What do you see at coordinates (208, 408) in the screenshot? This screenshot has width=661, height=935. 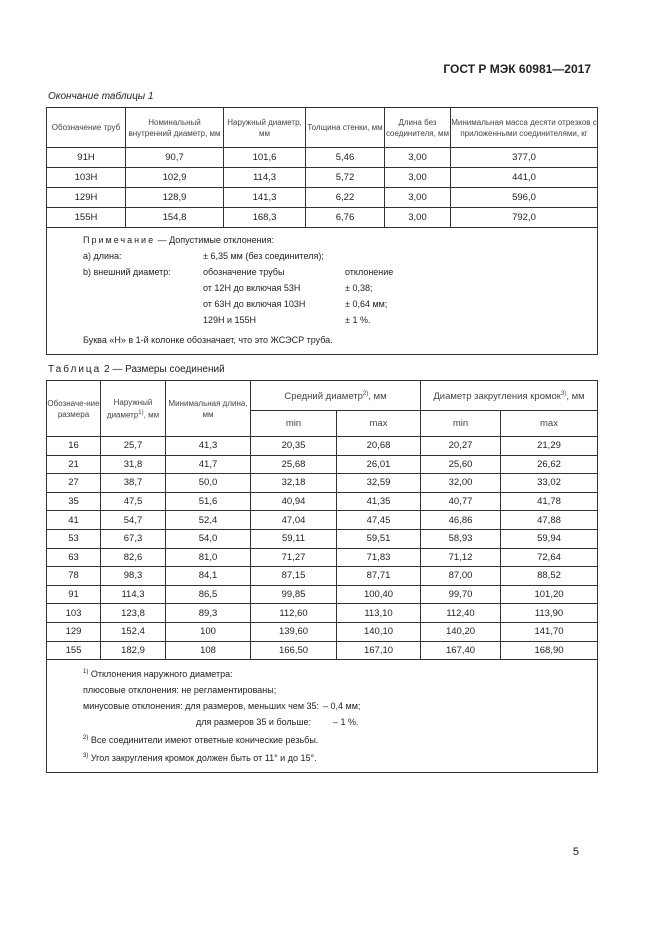 I see `hdr-minlen: Минимальная длина, мм` at bounding box center [208, 408].